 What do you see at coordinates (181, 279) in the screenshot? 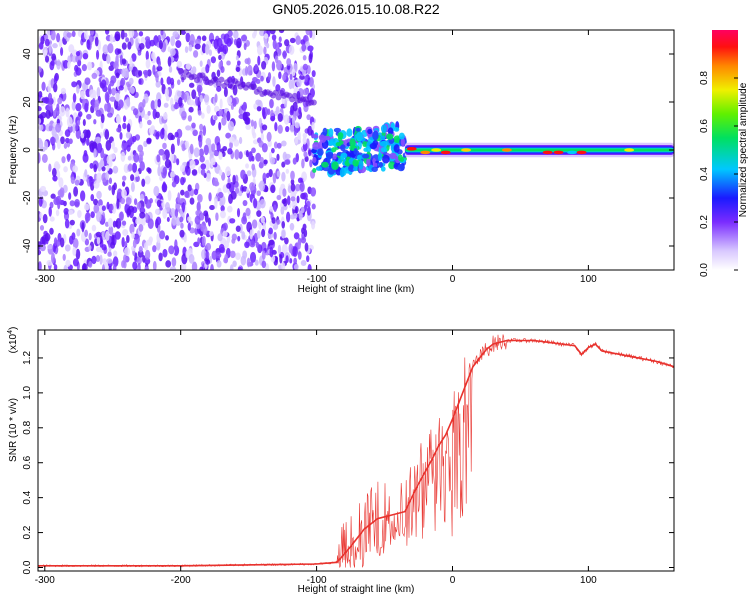
I see `spectrogram-x-tick-label: -200` at bounding box center [181, 279].